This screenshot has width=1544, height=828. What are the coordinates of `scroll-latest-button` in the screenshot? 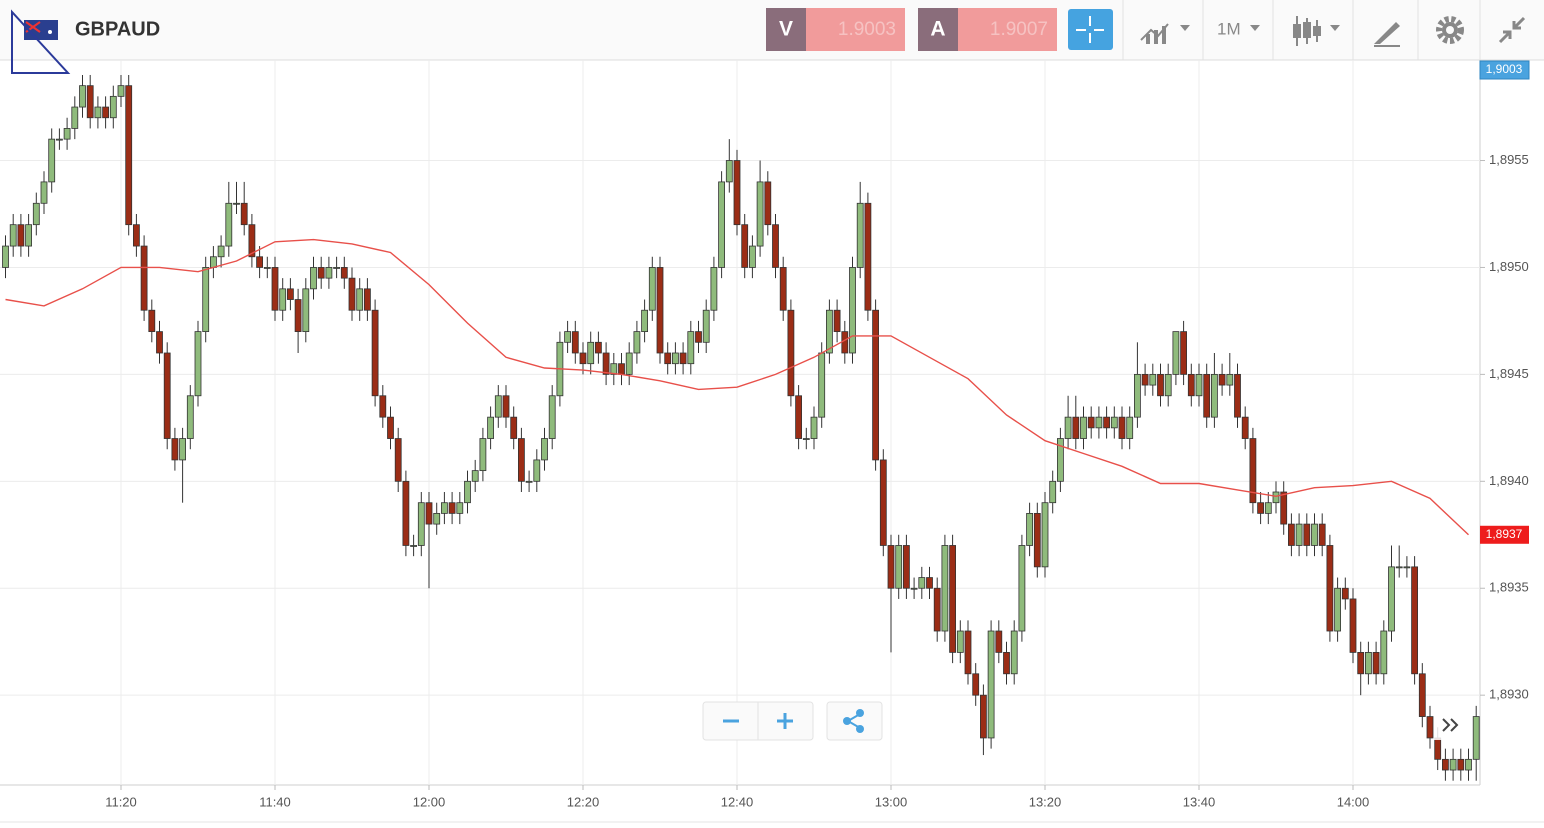 It's located at (1451, 725).